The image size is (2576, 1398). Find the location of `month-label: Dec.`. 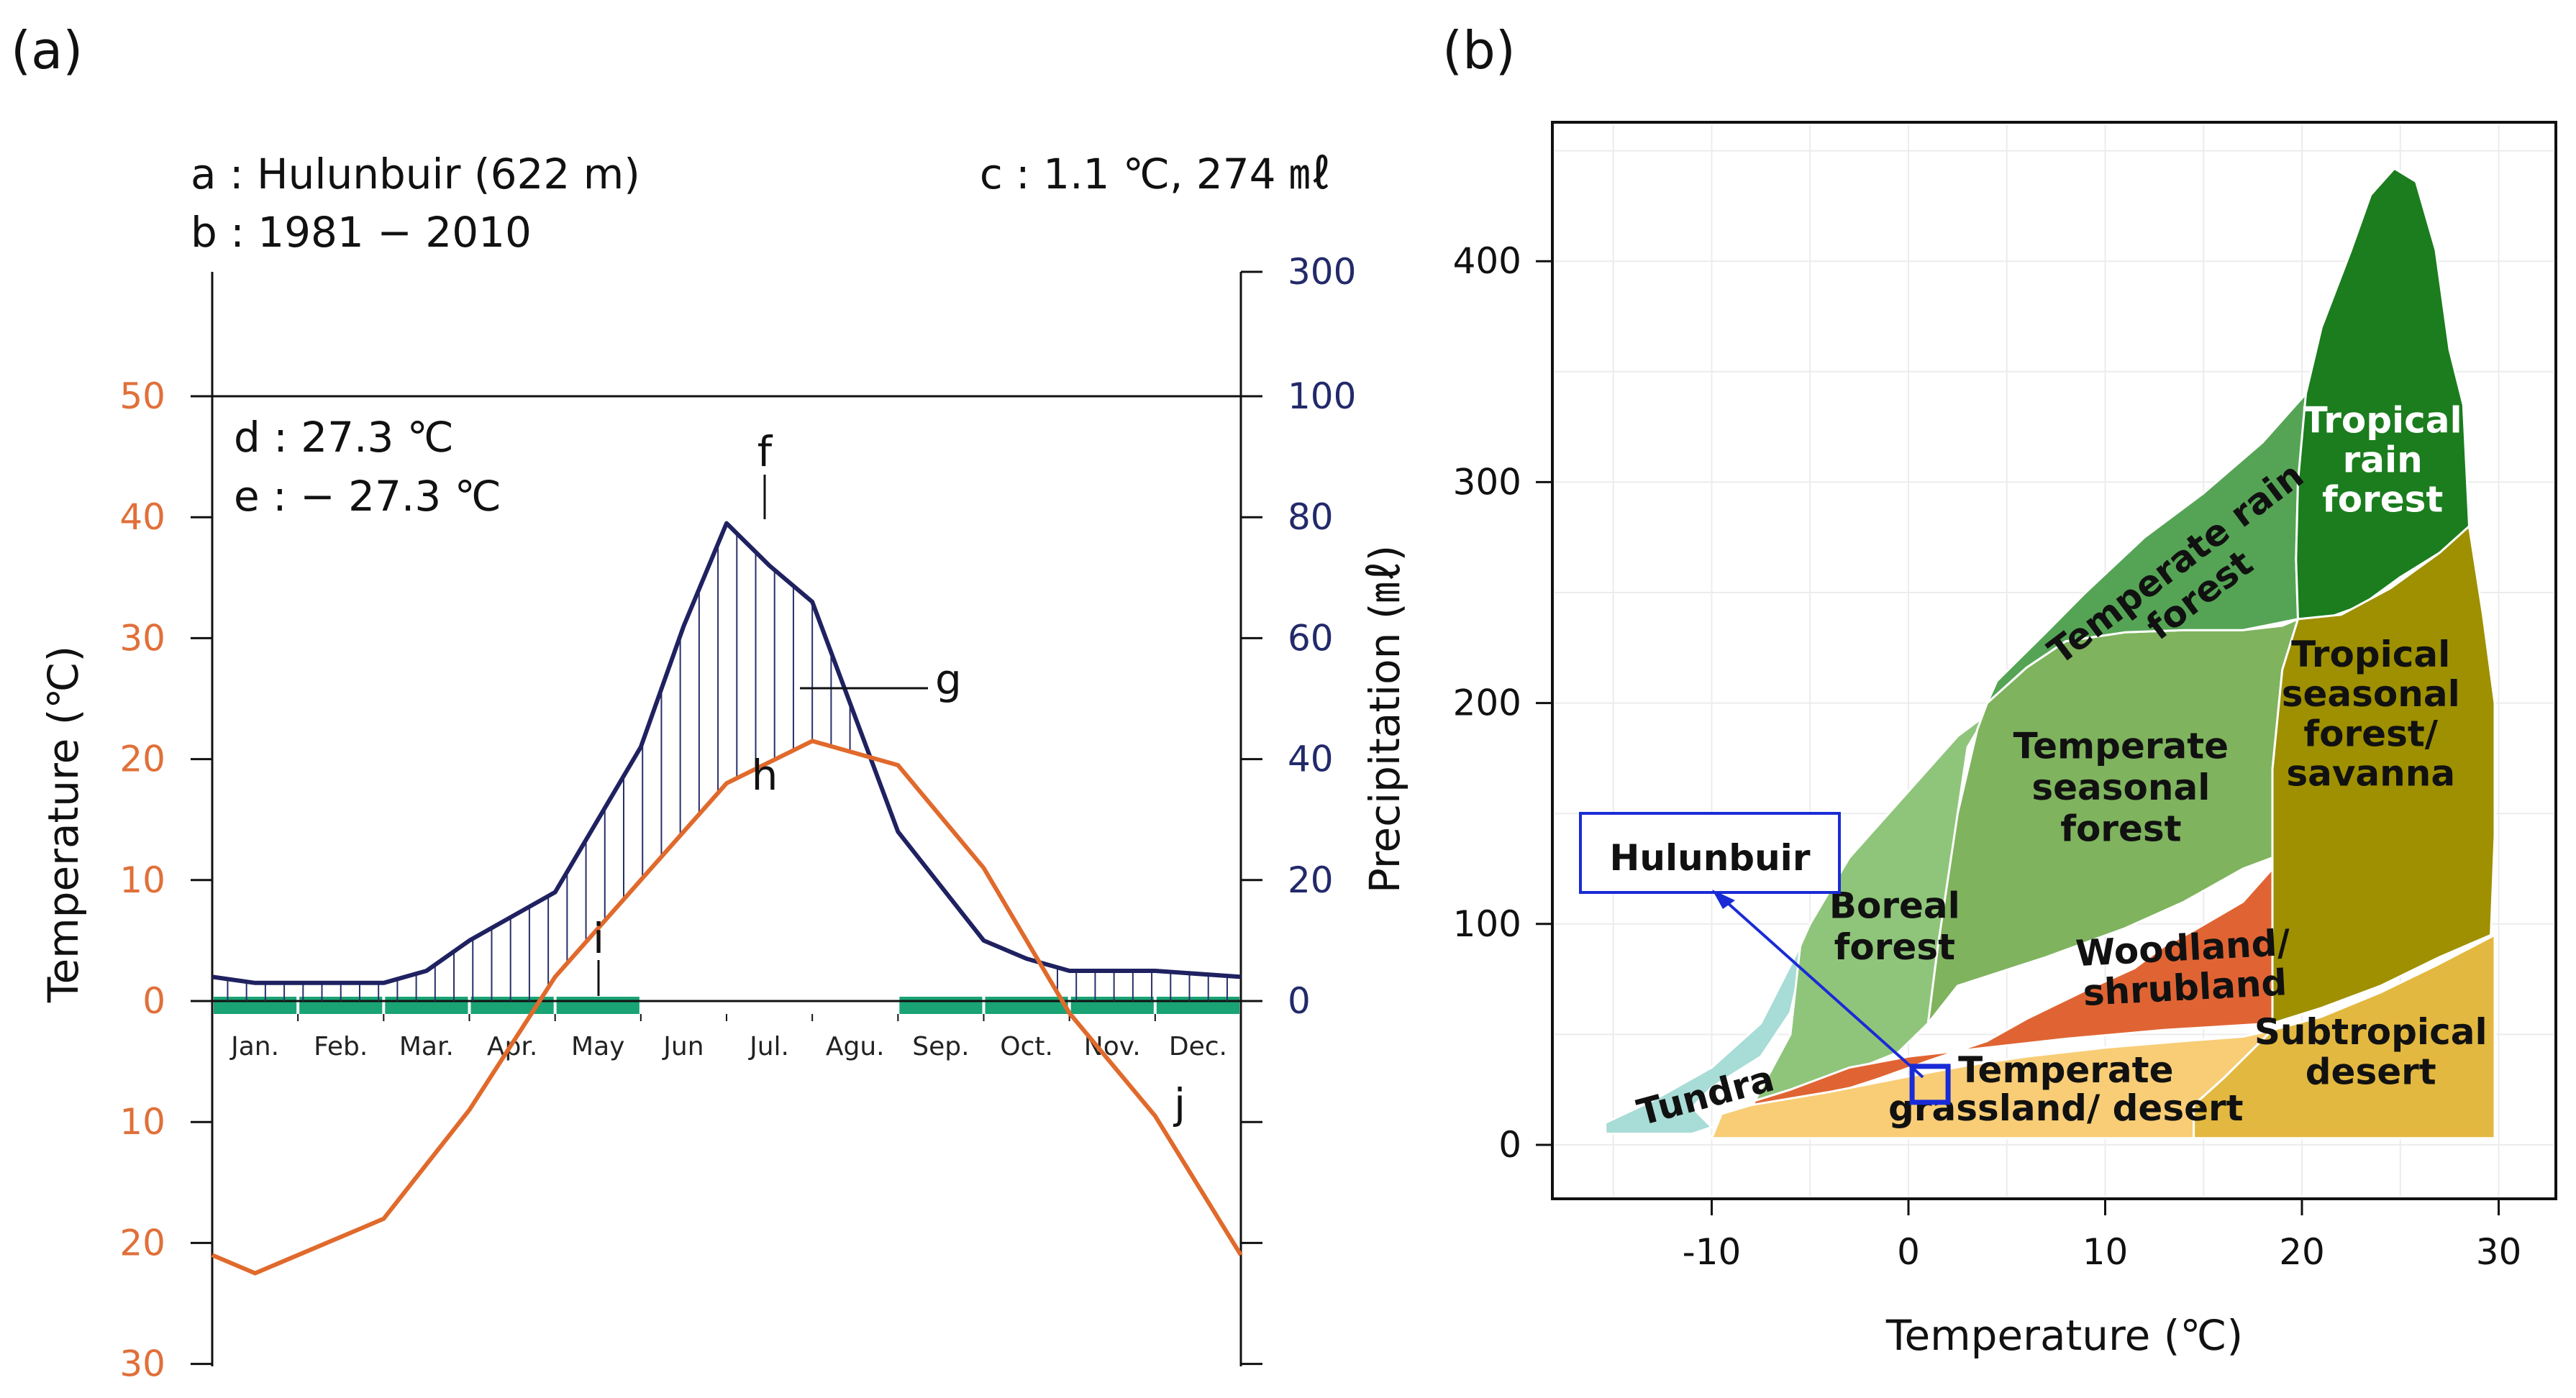

month-label: Dec. is located at coordinates (1198, 1046).